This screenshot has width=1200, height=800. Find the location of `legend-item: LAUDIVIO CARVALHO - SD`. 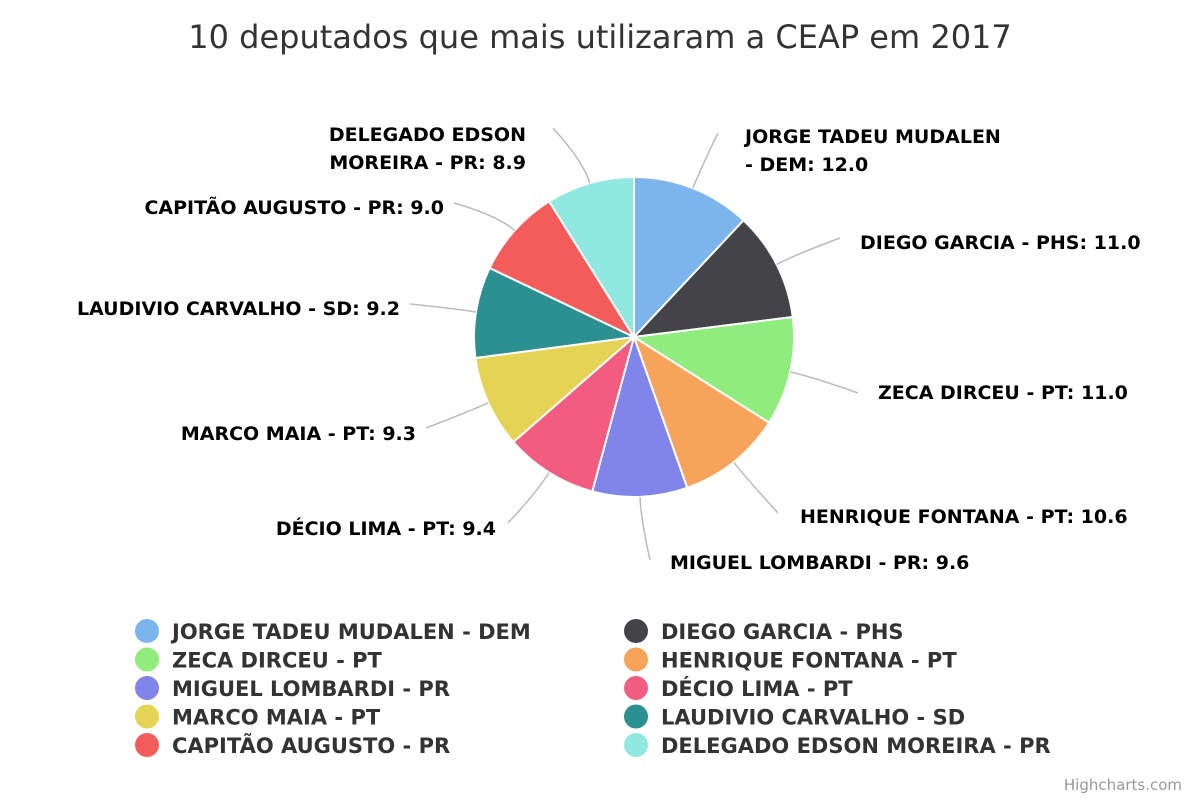

legend-item: LAUDIVIO CARVALHO - SD is located at coordinates (794, 717).